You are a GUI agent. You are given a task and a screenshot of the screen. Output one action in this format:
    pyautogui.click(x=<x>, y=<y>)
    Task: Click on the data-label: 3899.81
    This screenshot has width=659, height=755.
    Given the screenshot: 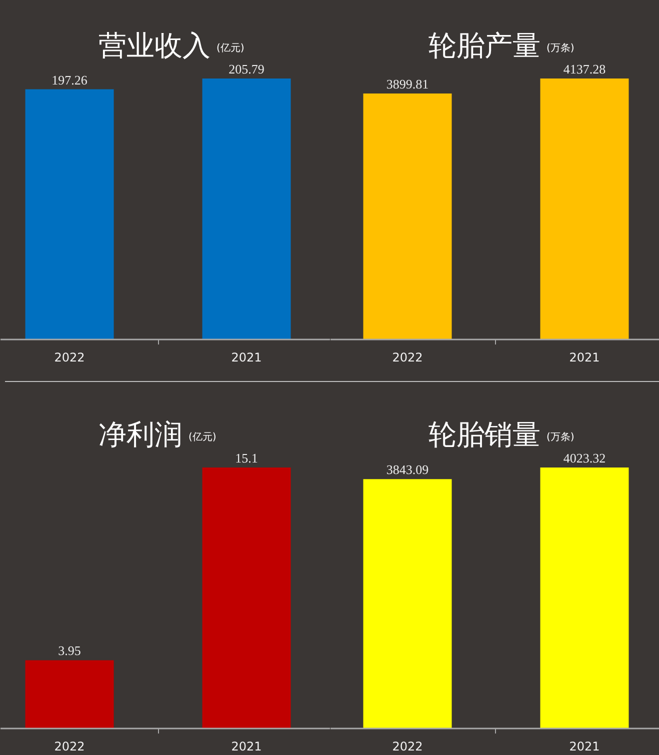 What is the action you would take?
    pyautogui.click(x=407, y=84)
    